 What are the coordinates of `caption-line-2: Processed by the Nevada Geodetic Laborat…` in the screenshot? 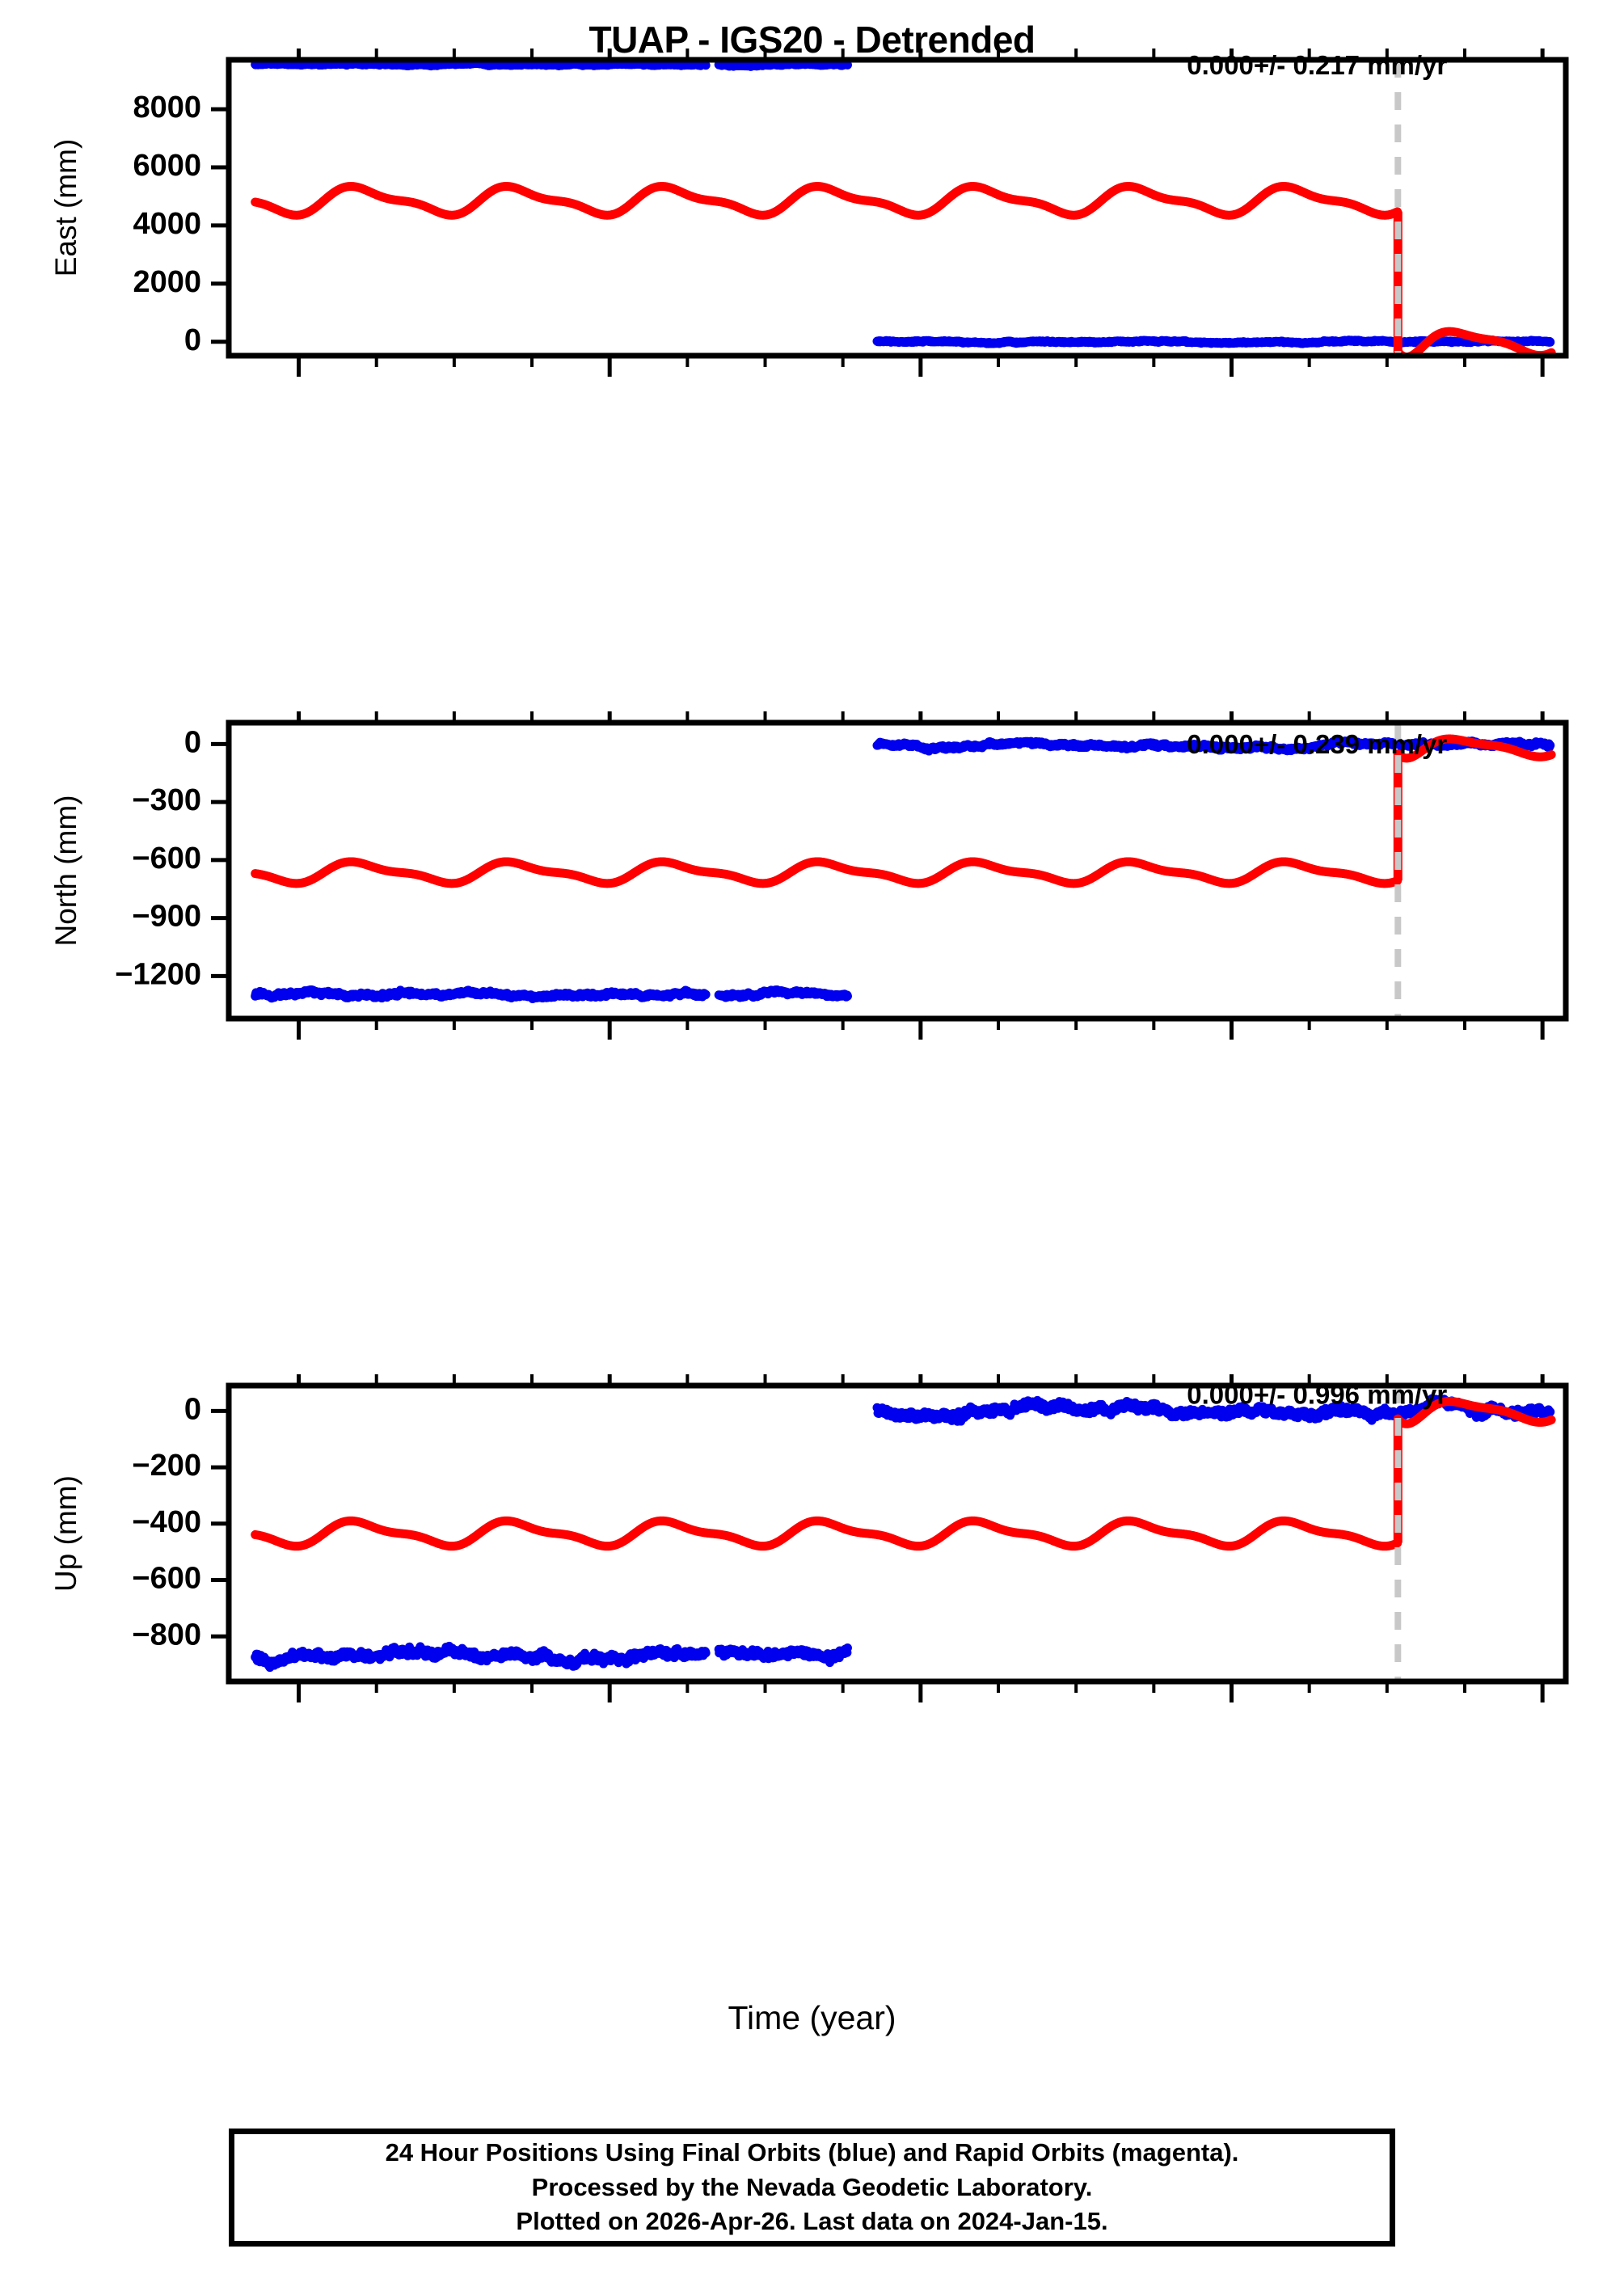 It's located at (812, 2186).